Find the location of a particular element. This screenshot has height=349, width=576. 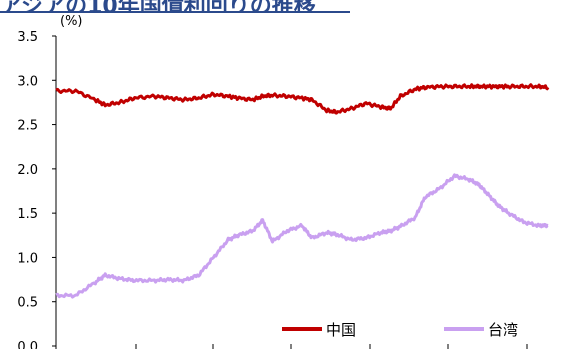

legend-label: 中国 is located at coordinates (341, 330).